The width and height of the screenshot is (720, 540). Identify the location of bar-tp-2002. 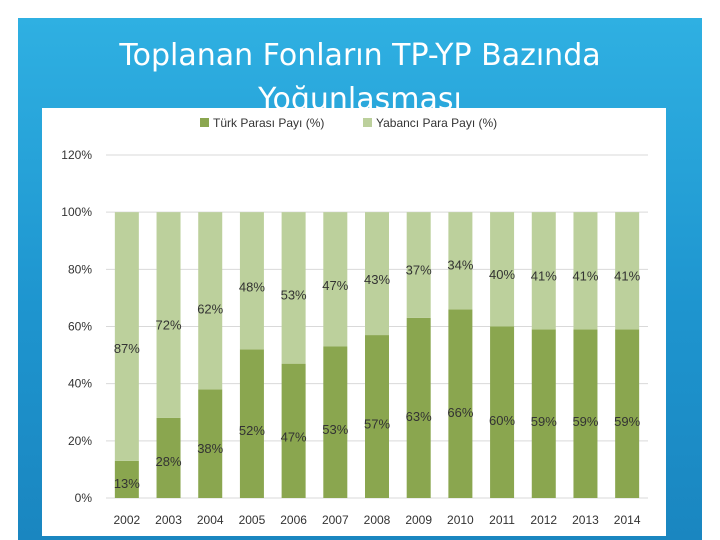
(126, 479).